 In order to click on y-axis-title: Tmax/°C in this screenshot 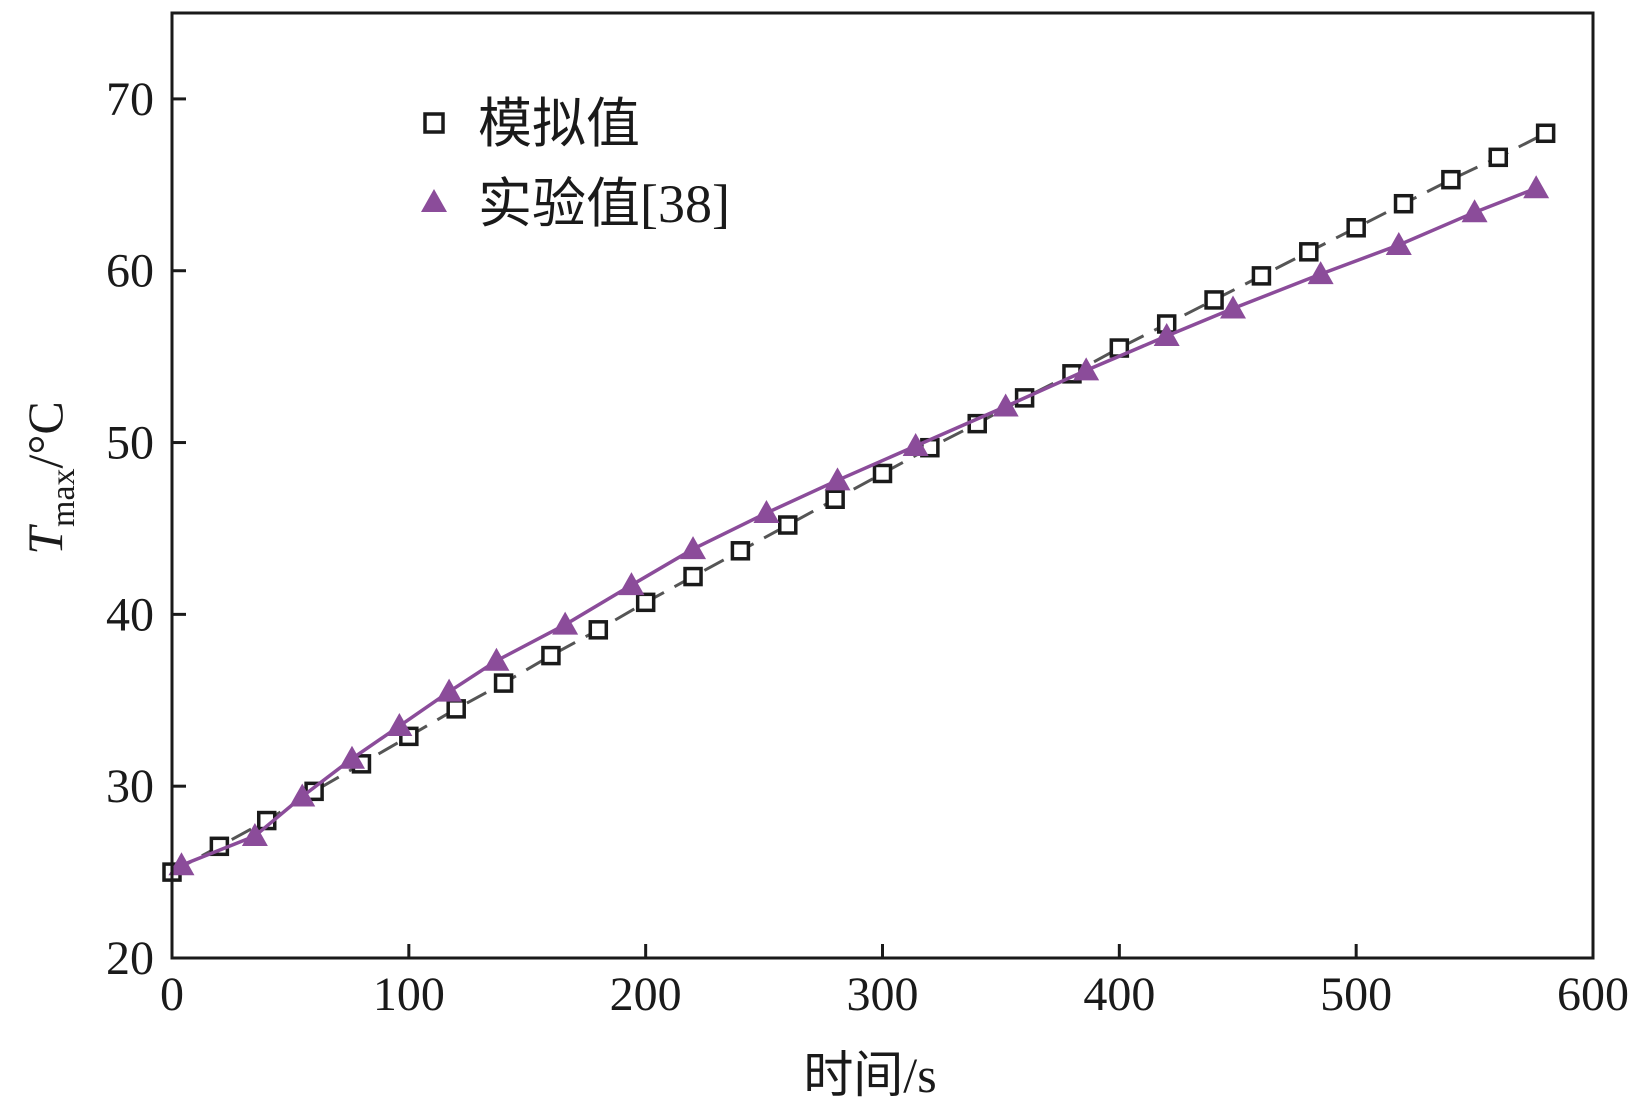, I will do `click(49, 478)`.